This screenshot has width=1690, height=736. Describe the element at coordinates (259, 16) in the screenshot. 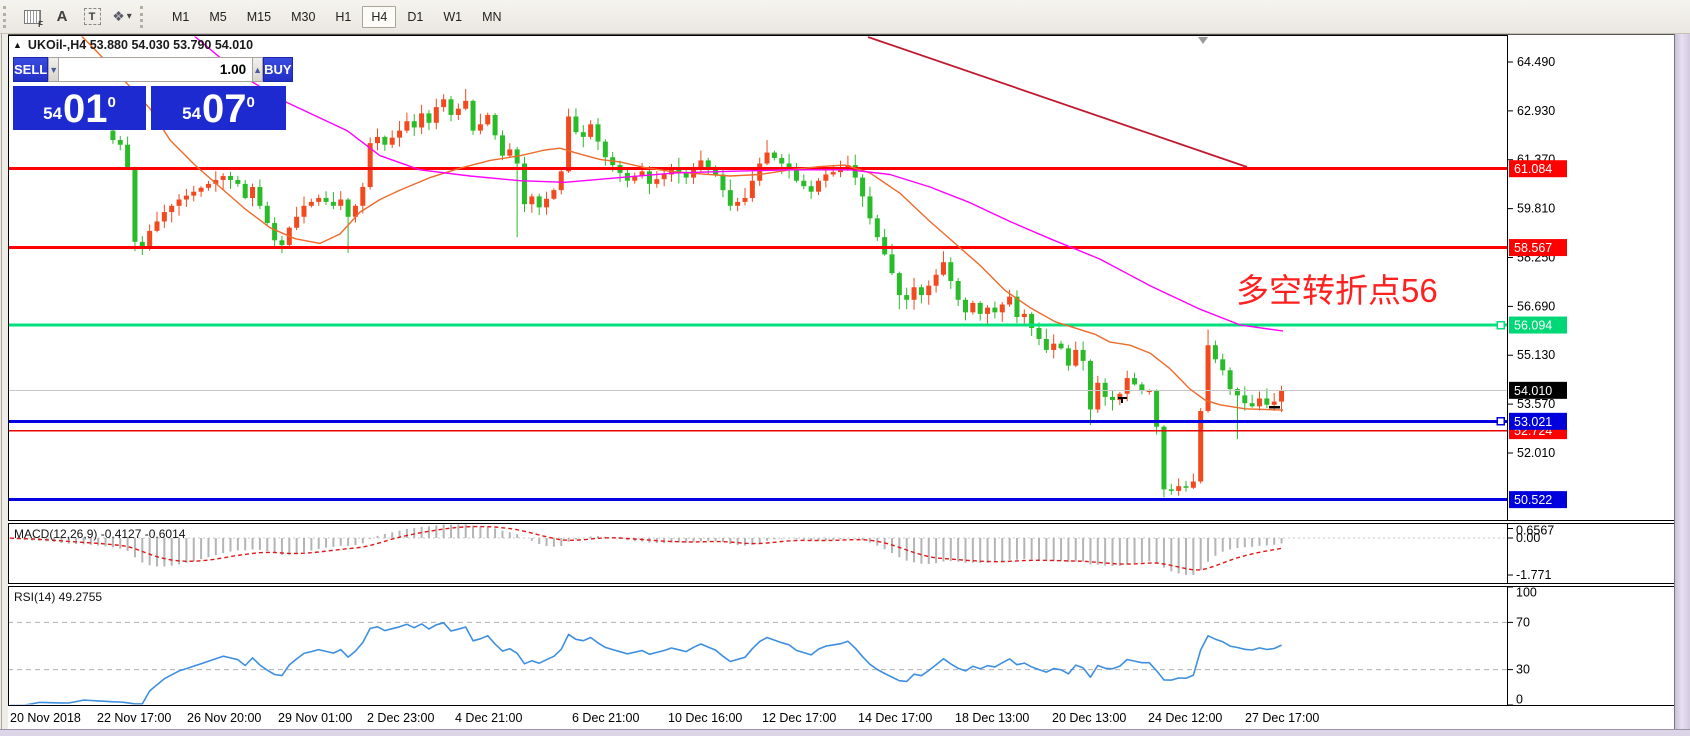

I see `timeframe-button-M15: M15` at that location.